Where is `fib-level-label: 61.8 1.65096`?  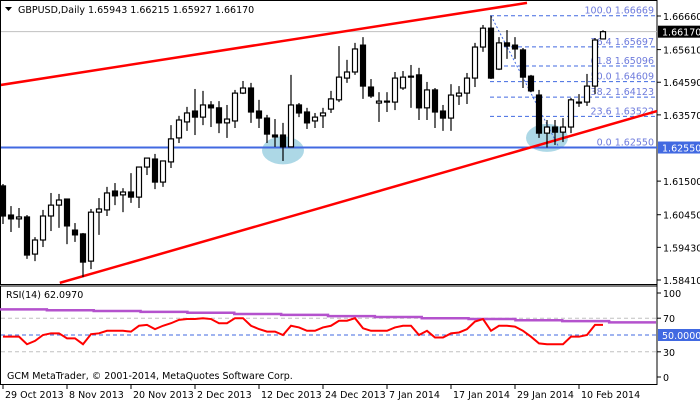 fib-level-label: 61.8 1.65096 is located at coordinates (622, 61).